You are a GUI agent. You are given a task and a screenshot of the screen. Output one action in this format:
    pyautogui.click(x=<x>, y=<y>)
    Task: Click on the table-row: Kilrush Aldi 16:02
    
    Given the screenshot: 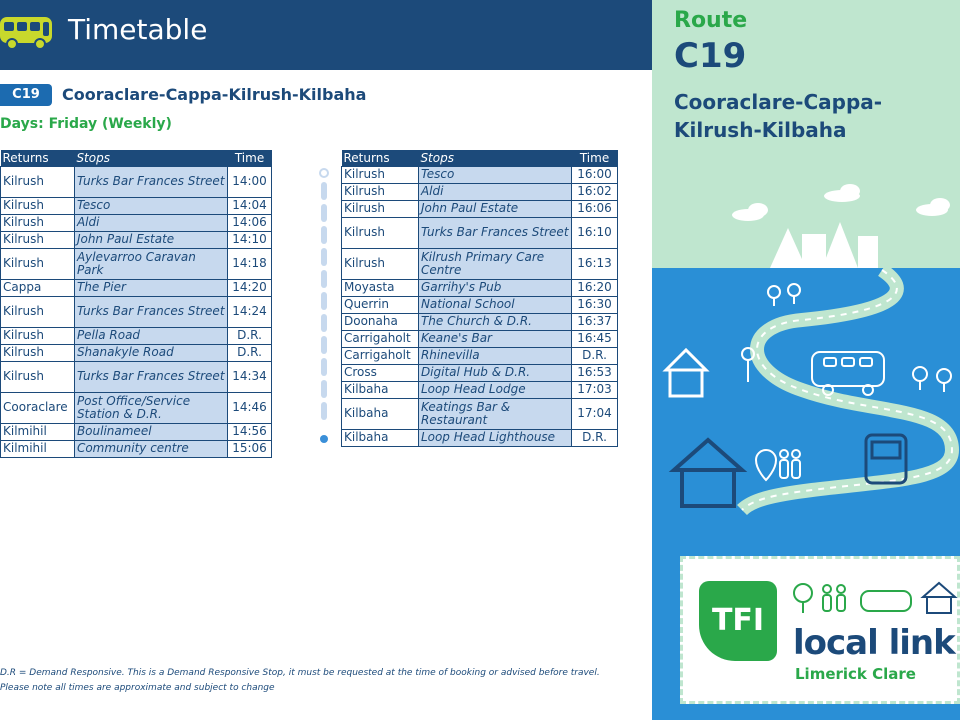 What is the action you would take?
    pyautogui.click(x=479, y=191)
    